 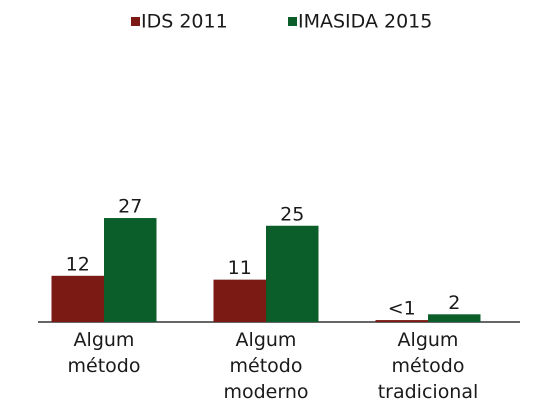 I want to click on data-label: 27, so click(x=130, y=207).